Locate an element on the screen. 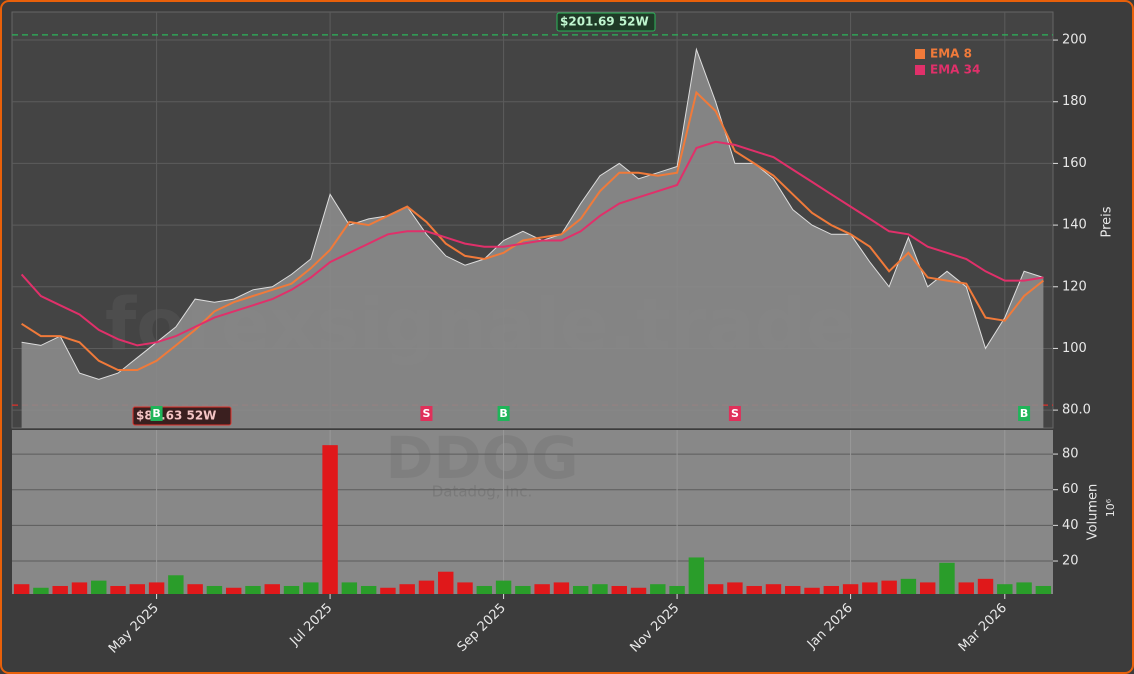  y-tick-label: 80 is located at coordinates (1070, 454).